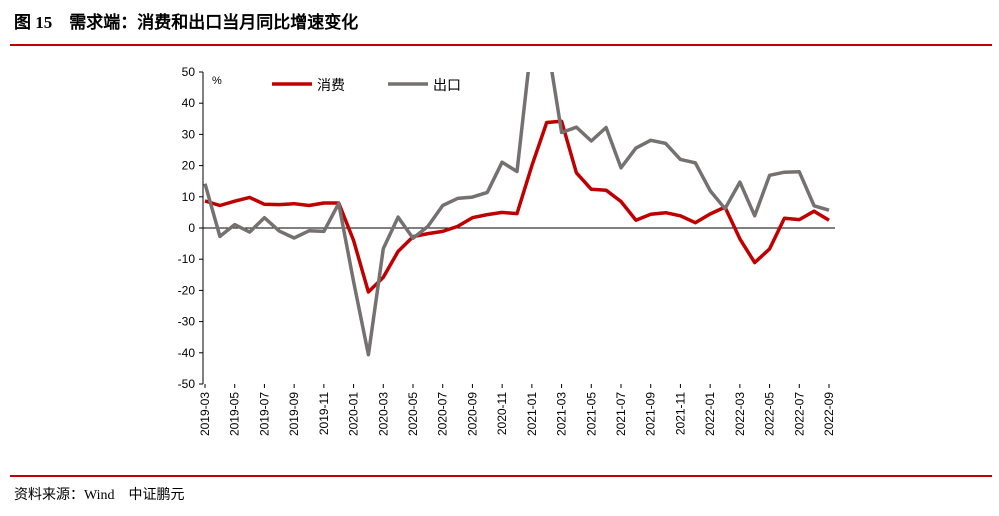 This screenshot has width=999, height=516. What do you see at coordinates (294, 414) in the screenshot?
I see `x-tick-label: 2019-09` at bounding box center [294, 414].